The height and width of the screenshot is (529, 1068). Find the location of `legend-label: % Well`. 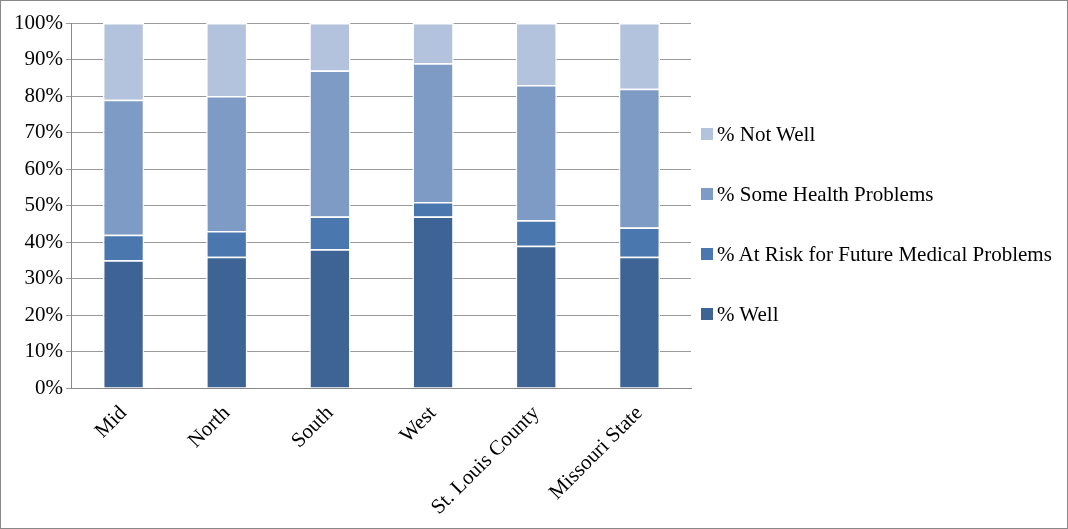

legend-label: % Well is located at coordinates (748, 314).